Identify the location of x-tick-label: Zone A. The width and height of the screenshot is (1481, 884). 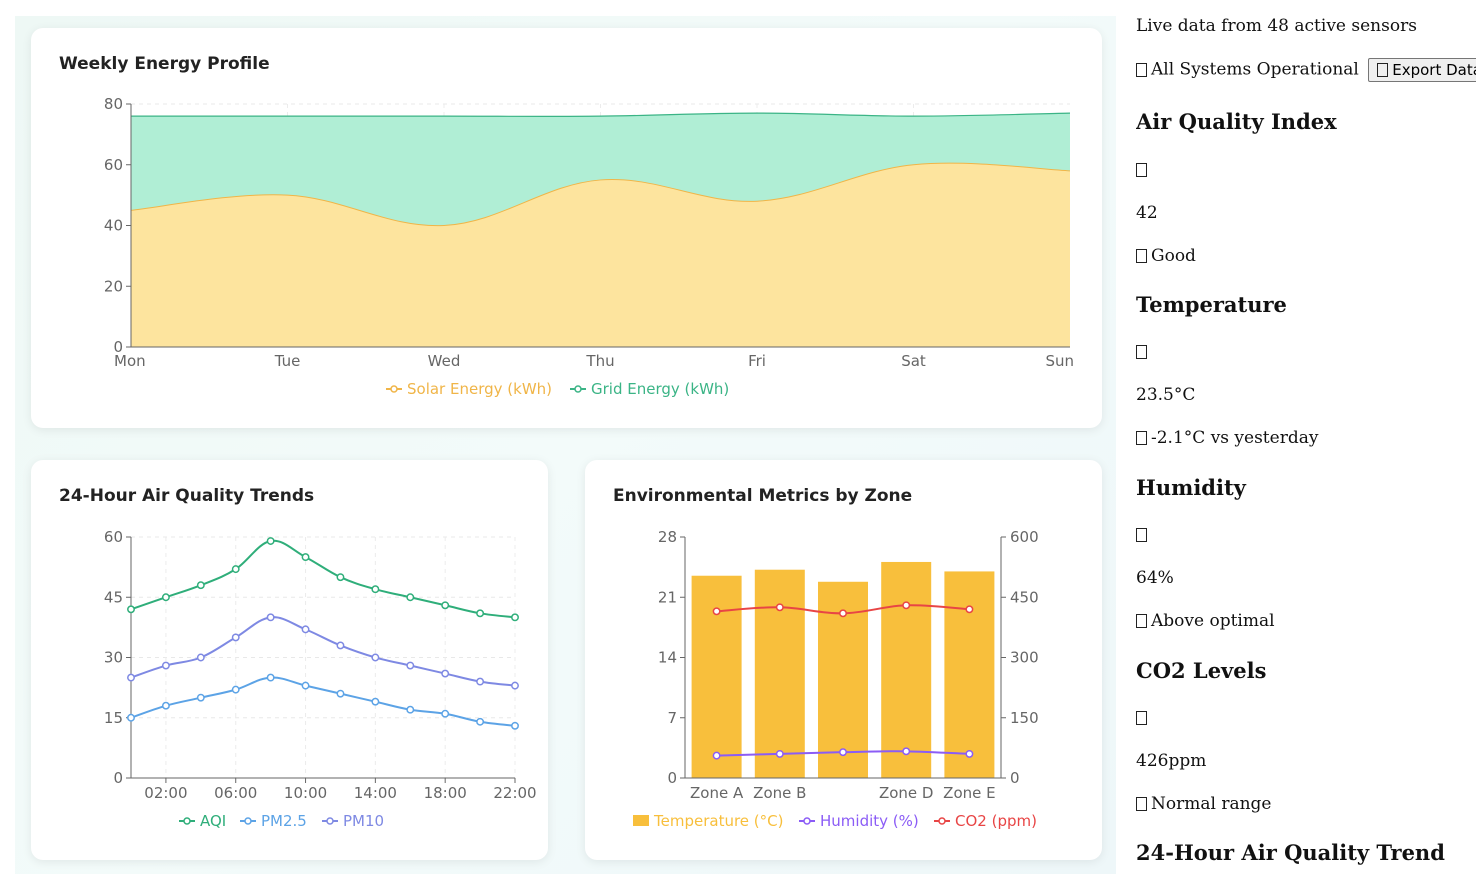
(717, 793).